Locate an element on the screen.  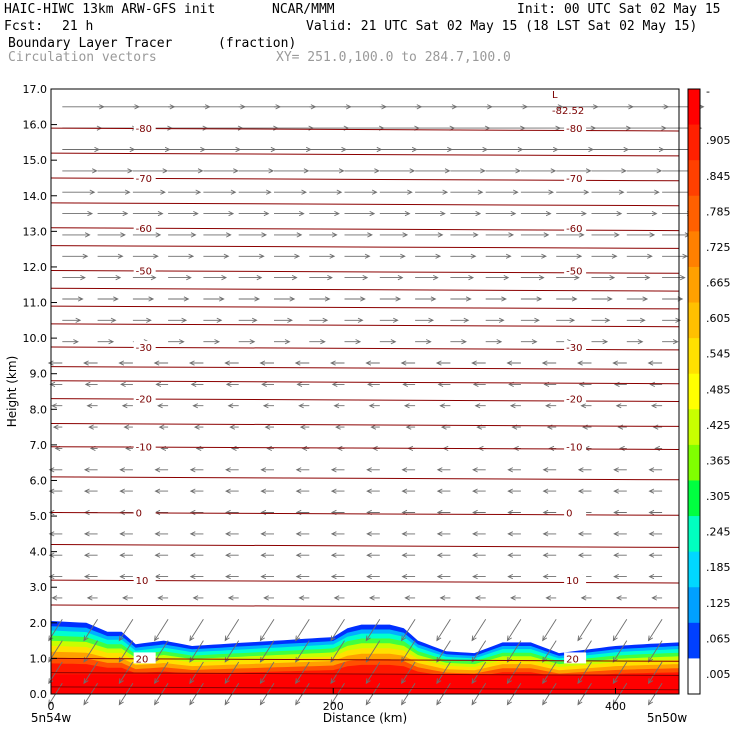
max-value-label: -82.52 is located at coordinates (568, 111).